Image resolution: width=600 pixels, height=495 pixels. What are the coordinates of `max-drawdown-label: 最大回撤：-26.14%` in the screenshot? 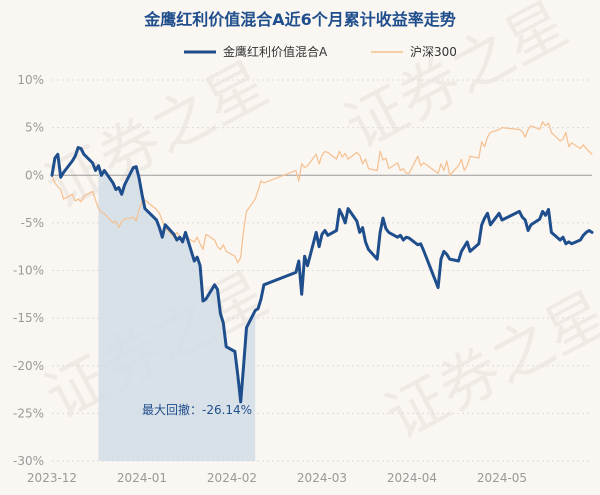 It's located at (197, 409).